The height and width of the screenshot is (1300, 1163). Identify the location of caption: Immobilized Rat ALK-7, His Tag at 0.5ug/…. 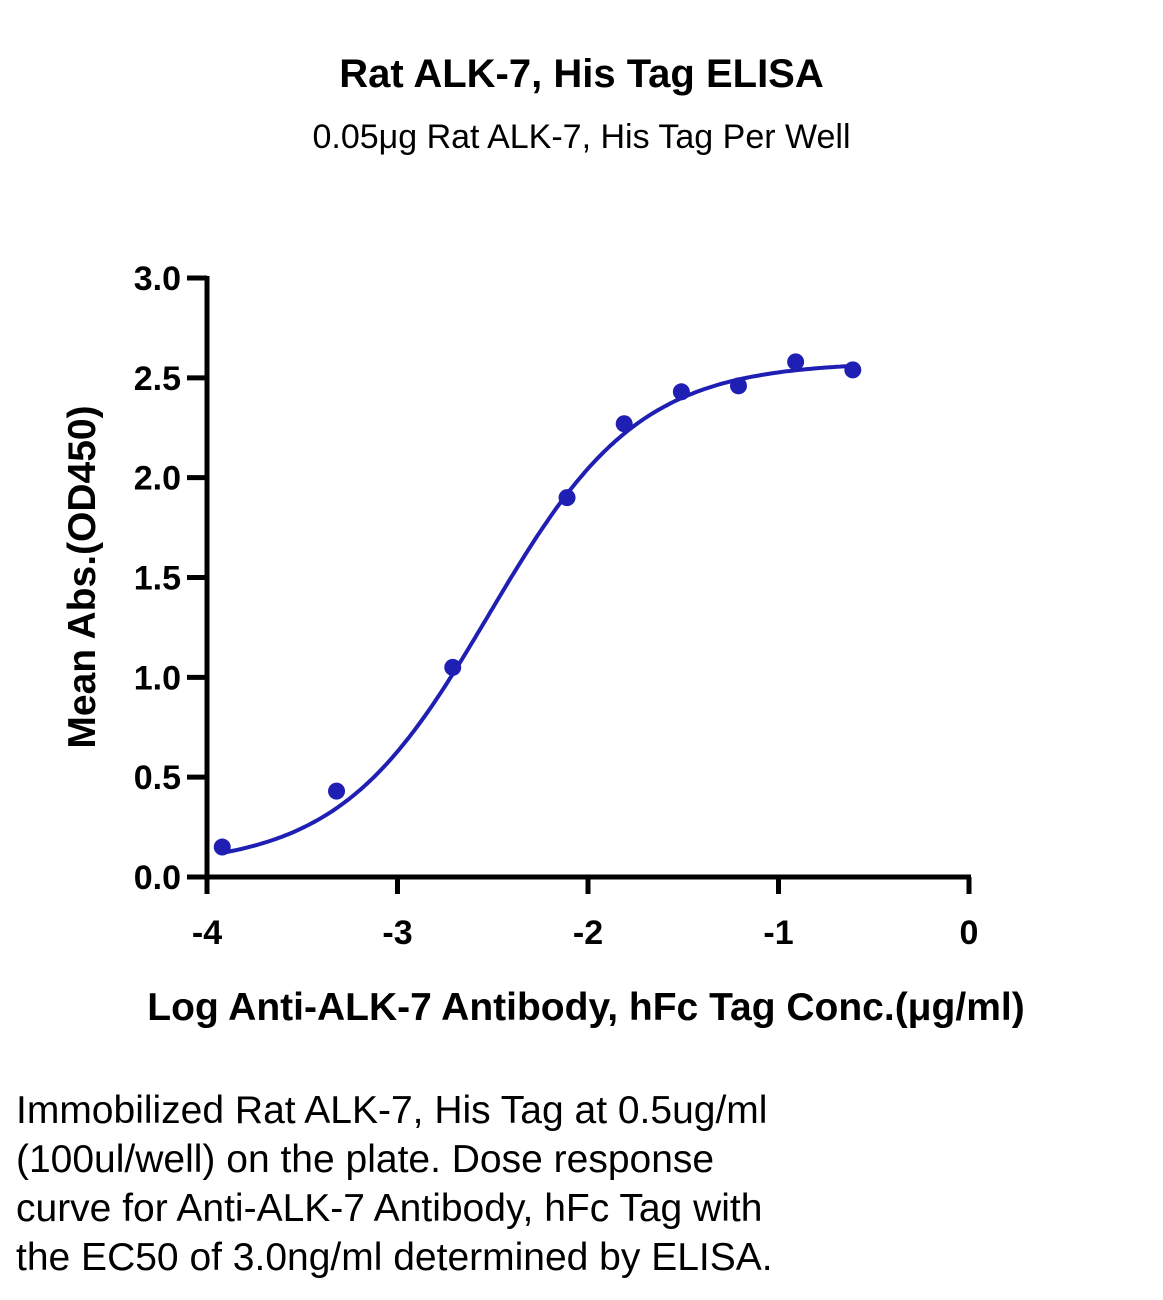
(581, 1184).